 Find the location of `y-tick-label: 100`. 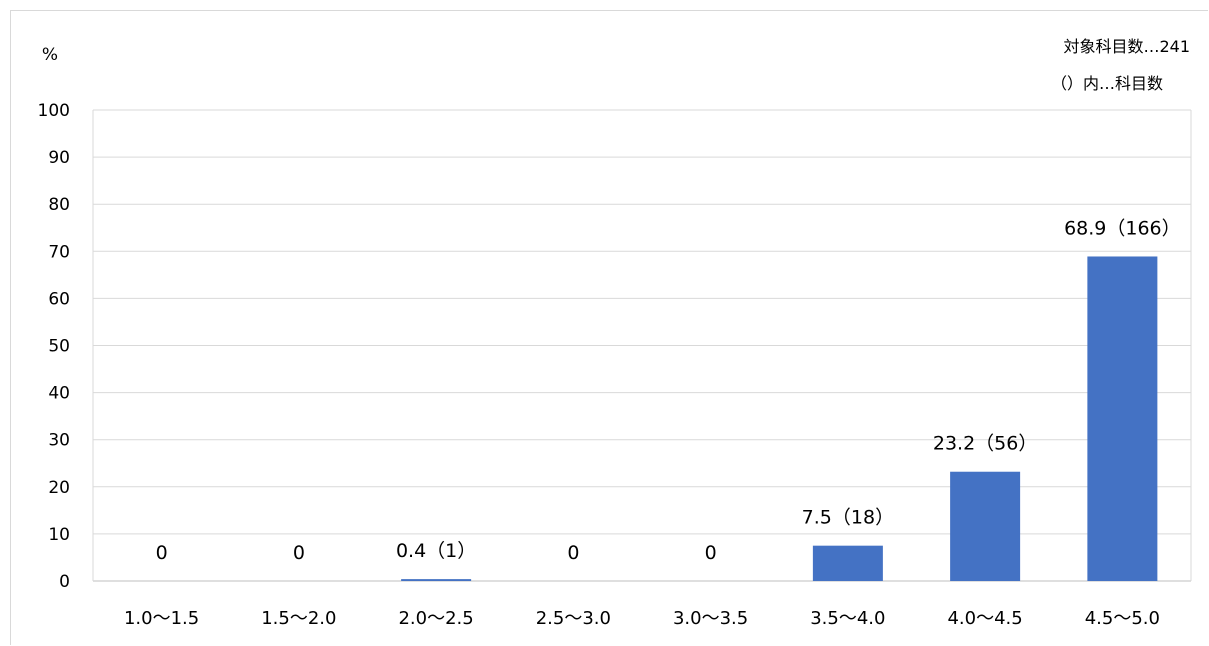

y-tick-label: 100 is located at coordinates (54, 111).